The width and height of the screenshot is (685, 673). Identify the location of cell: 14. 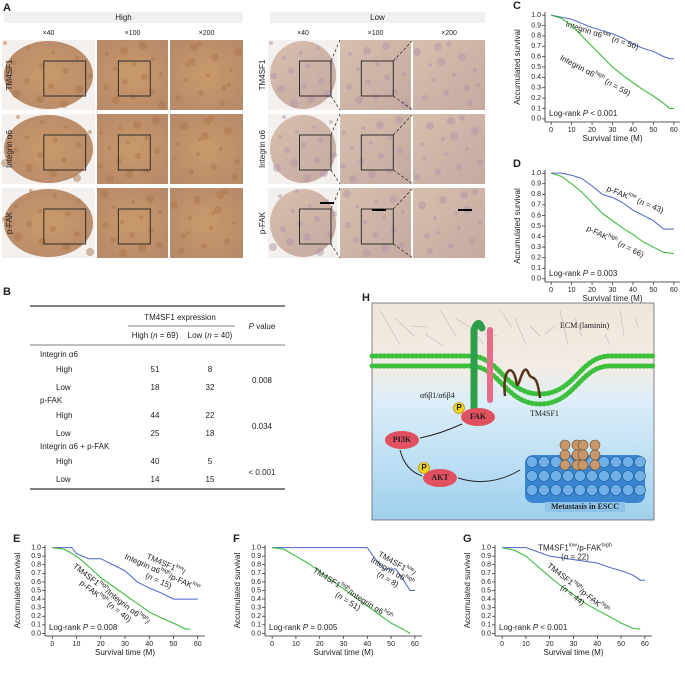
(155, 479).